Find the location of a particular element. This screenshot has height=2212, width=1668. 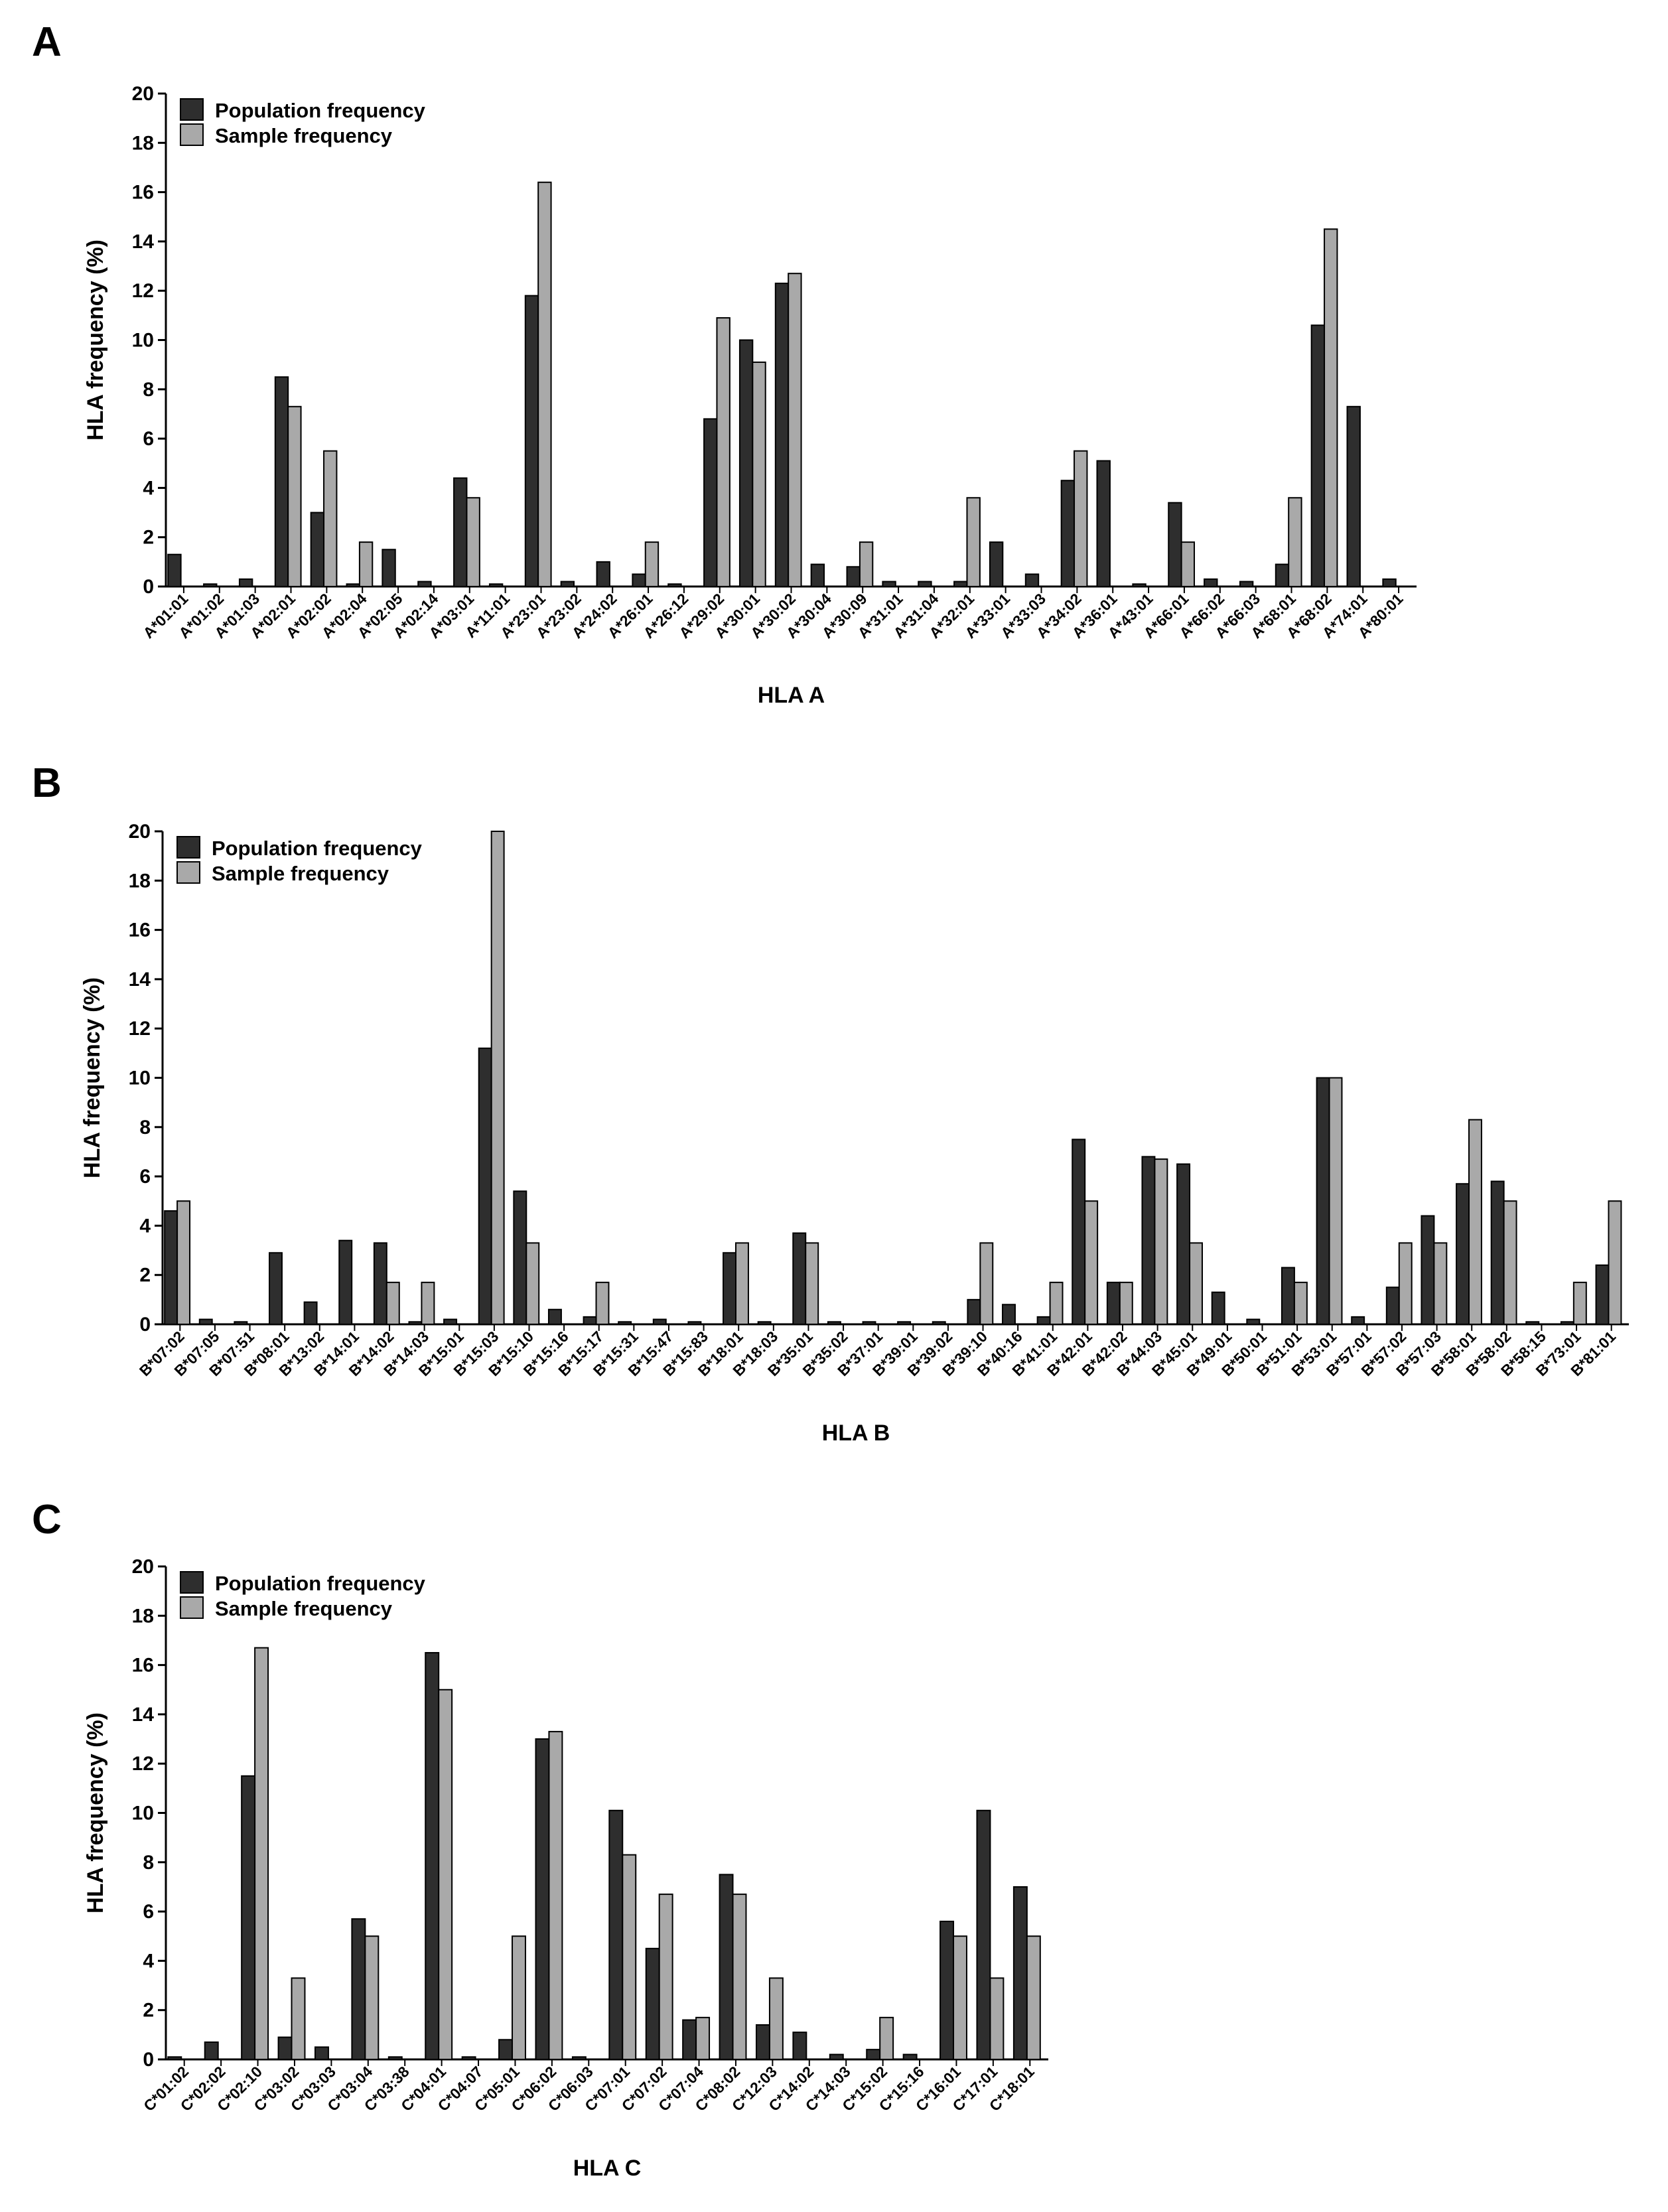

y-tick-label-c: 16 is located at coordinates (143, 1666).